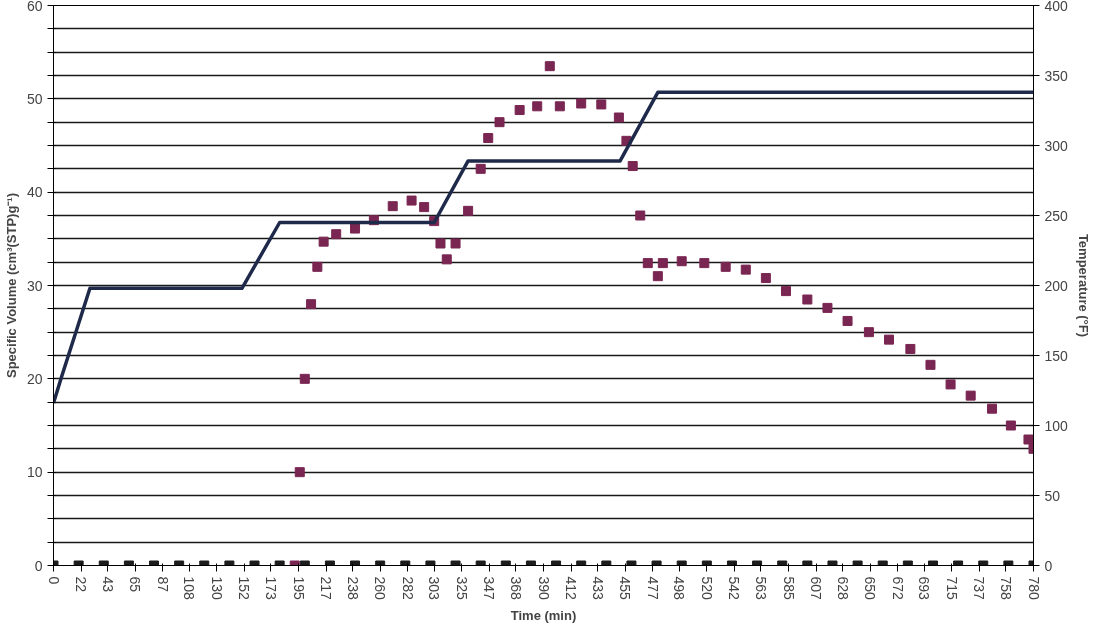 This screenshot has height=625, width=1093. I want to click on y-tick-label: 20, so click(34, 378).